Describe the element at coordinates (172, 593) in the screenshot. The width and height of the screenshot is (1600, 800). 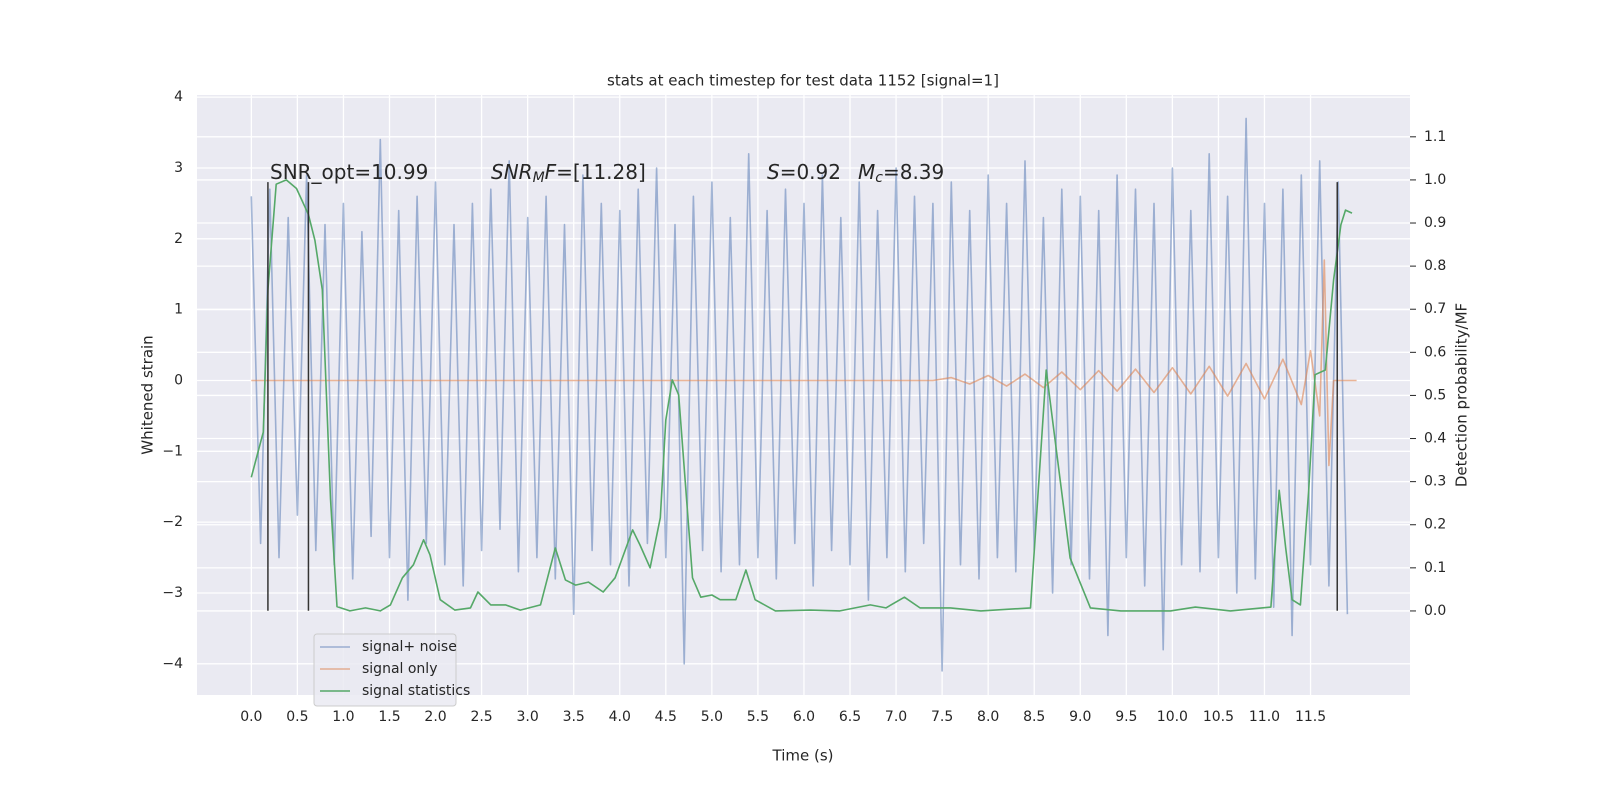
I see `y-tick-label: −3` at that location.